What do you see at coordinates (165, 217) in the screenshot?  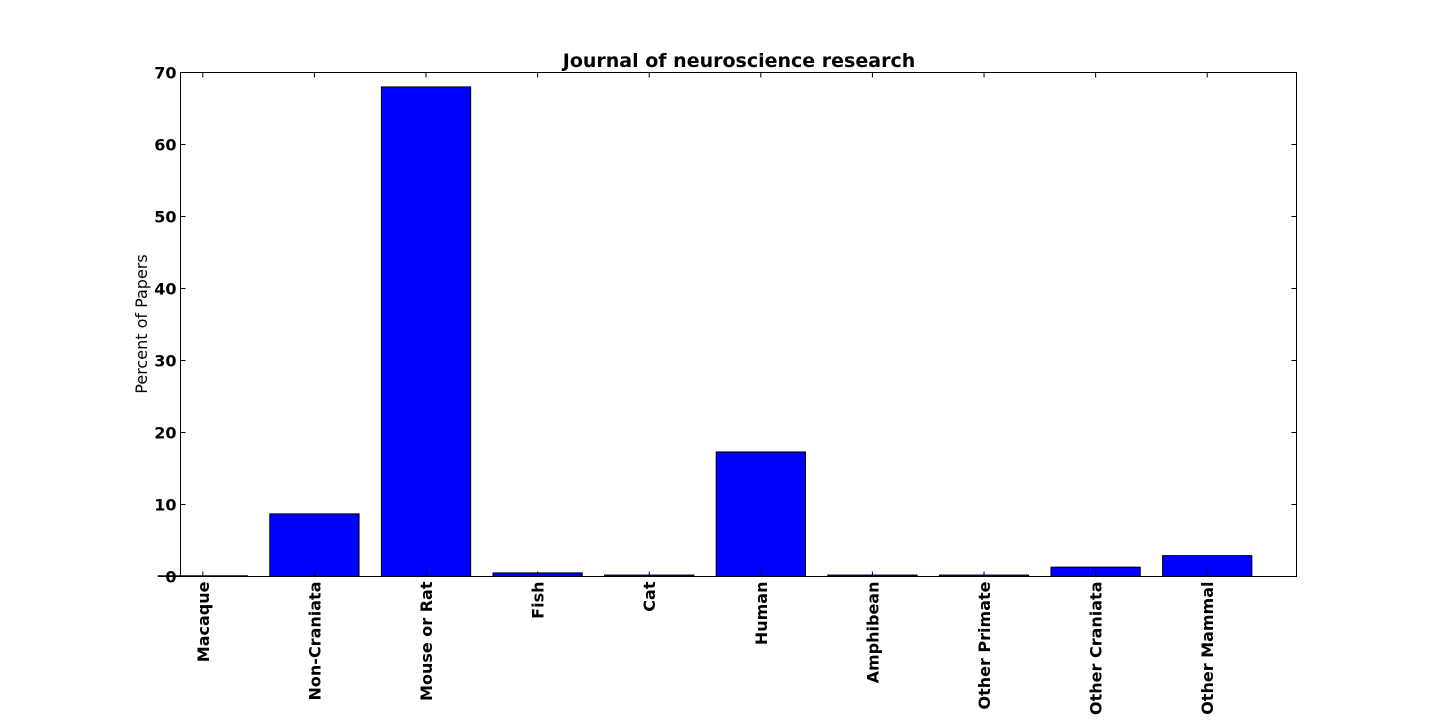 I see `y-tick-label: 50` at bounding box center [165, 217].